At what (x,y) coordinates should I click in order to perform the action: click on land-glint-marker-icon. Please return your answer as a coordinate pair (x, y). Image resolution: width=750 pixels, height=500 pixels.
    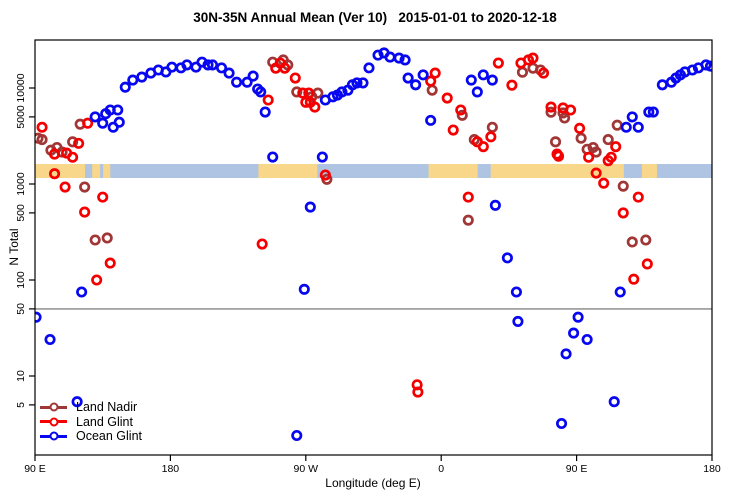
    Looking at the image, I should click on (53, 421).